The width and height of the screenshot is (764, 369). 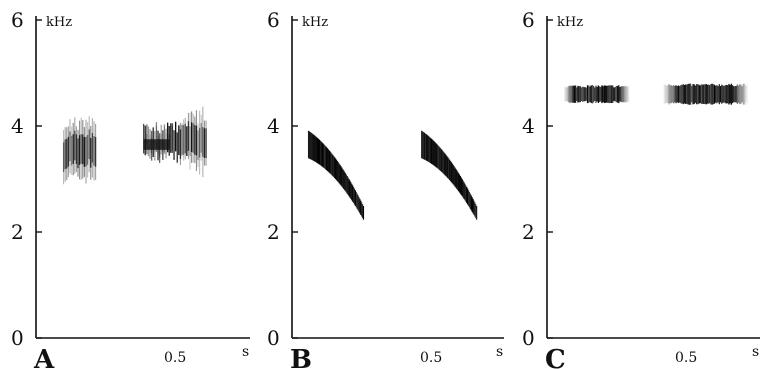 What do you see at coordinates (44, 357) in the screenshot?
I see `panel-letter: A` at bounding box center [44, 357].